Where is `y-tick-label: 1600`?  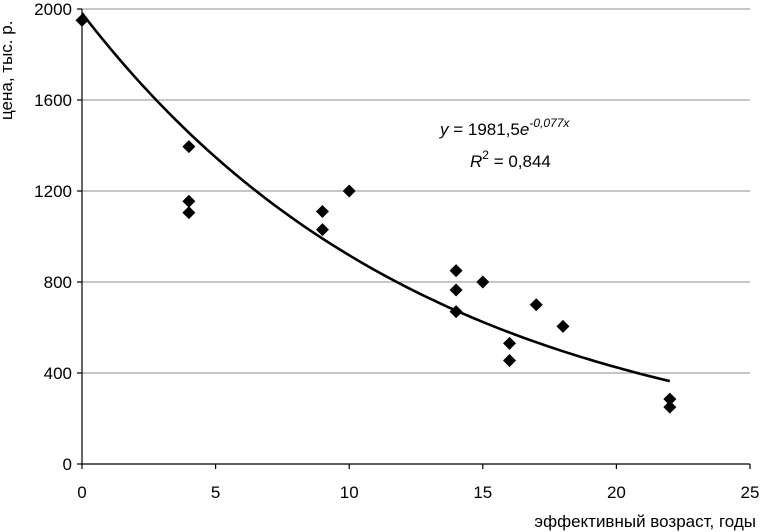
y-tick-label: 1600 is located at coordinates (53, 100).